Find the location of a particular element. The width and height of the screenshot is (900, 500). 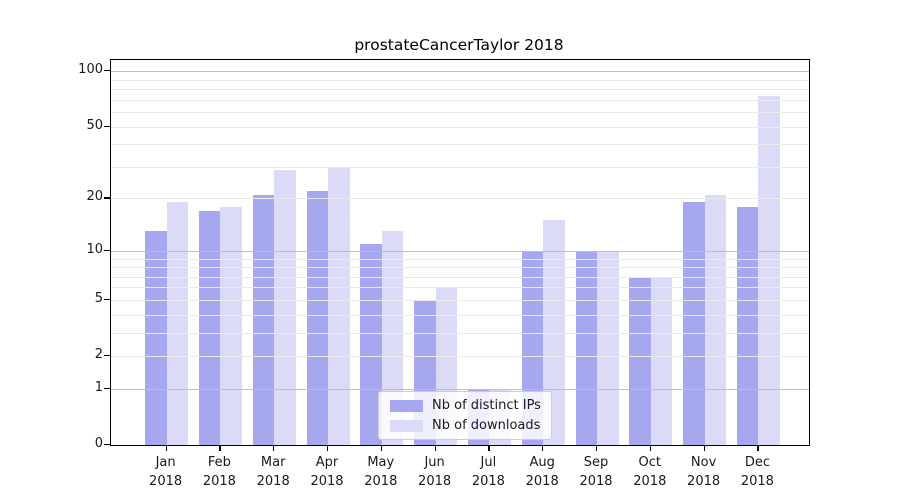

bar-distinct-ips-dec is located at coordinates (747, 325).